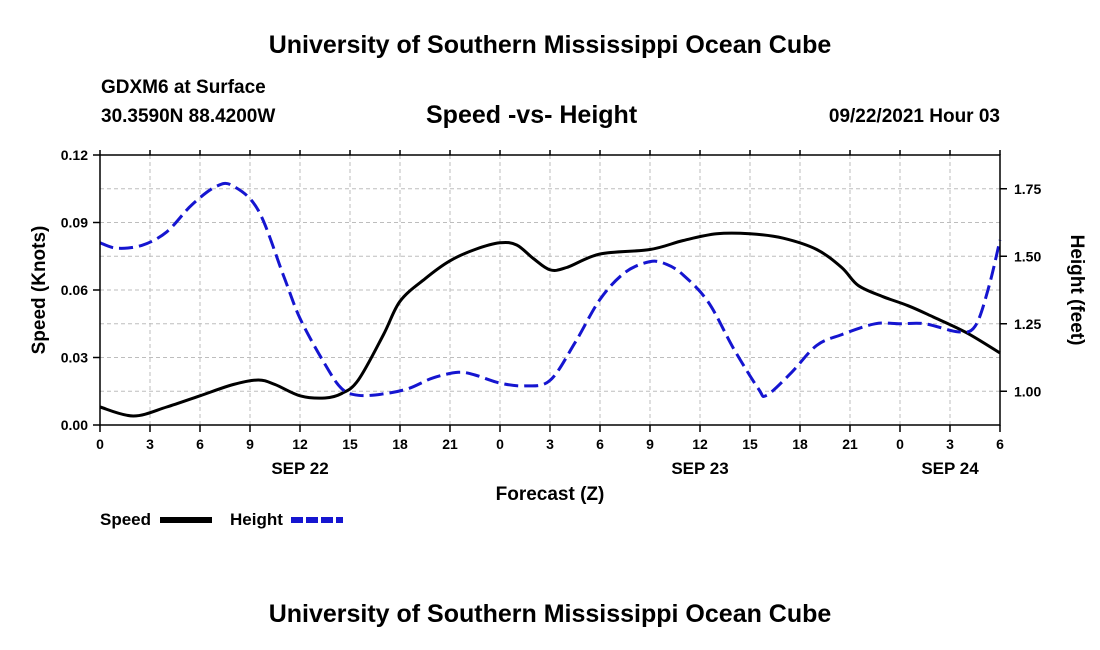 Image resolution: width=1100 pixels, height=650 pixels. Describe the element at coordinates (1027, 324) in the screenshot. I see `y2-tick-label: 1.25` at that location.